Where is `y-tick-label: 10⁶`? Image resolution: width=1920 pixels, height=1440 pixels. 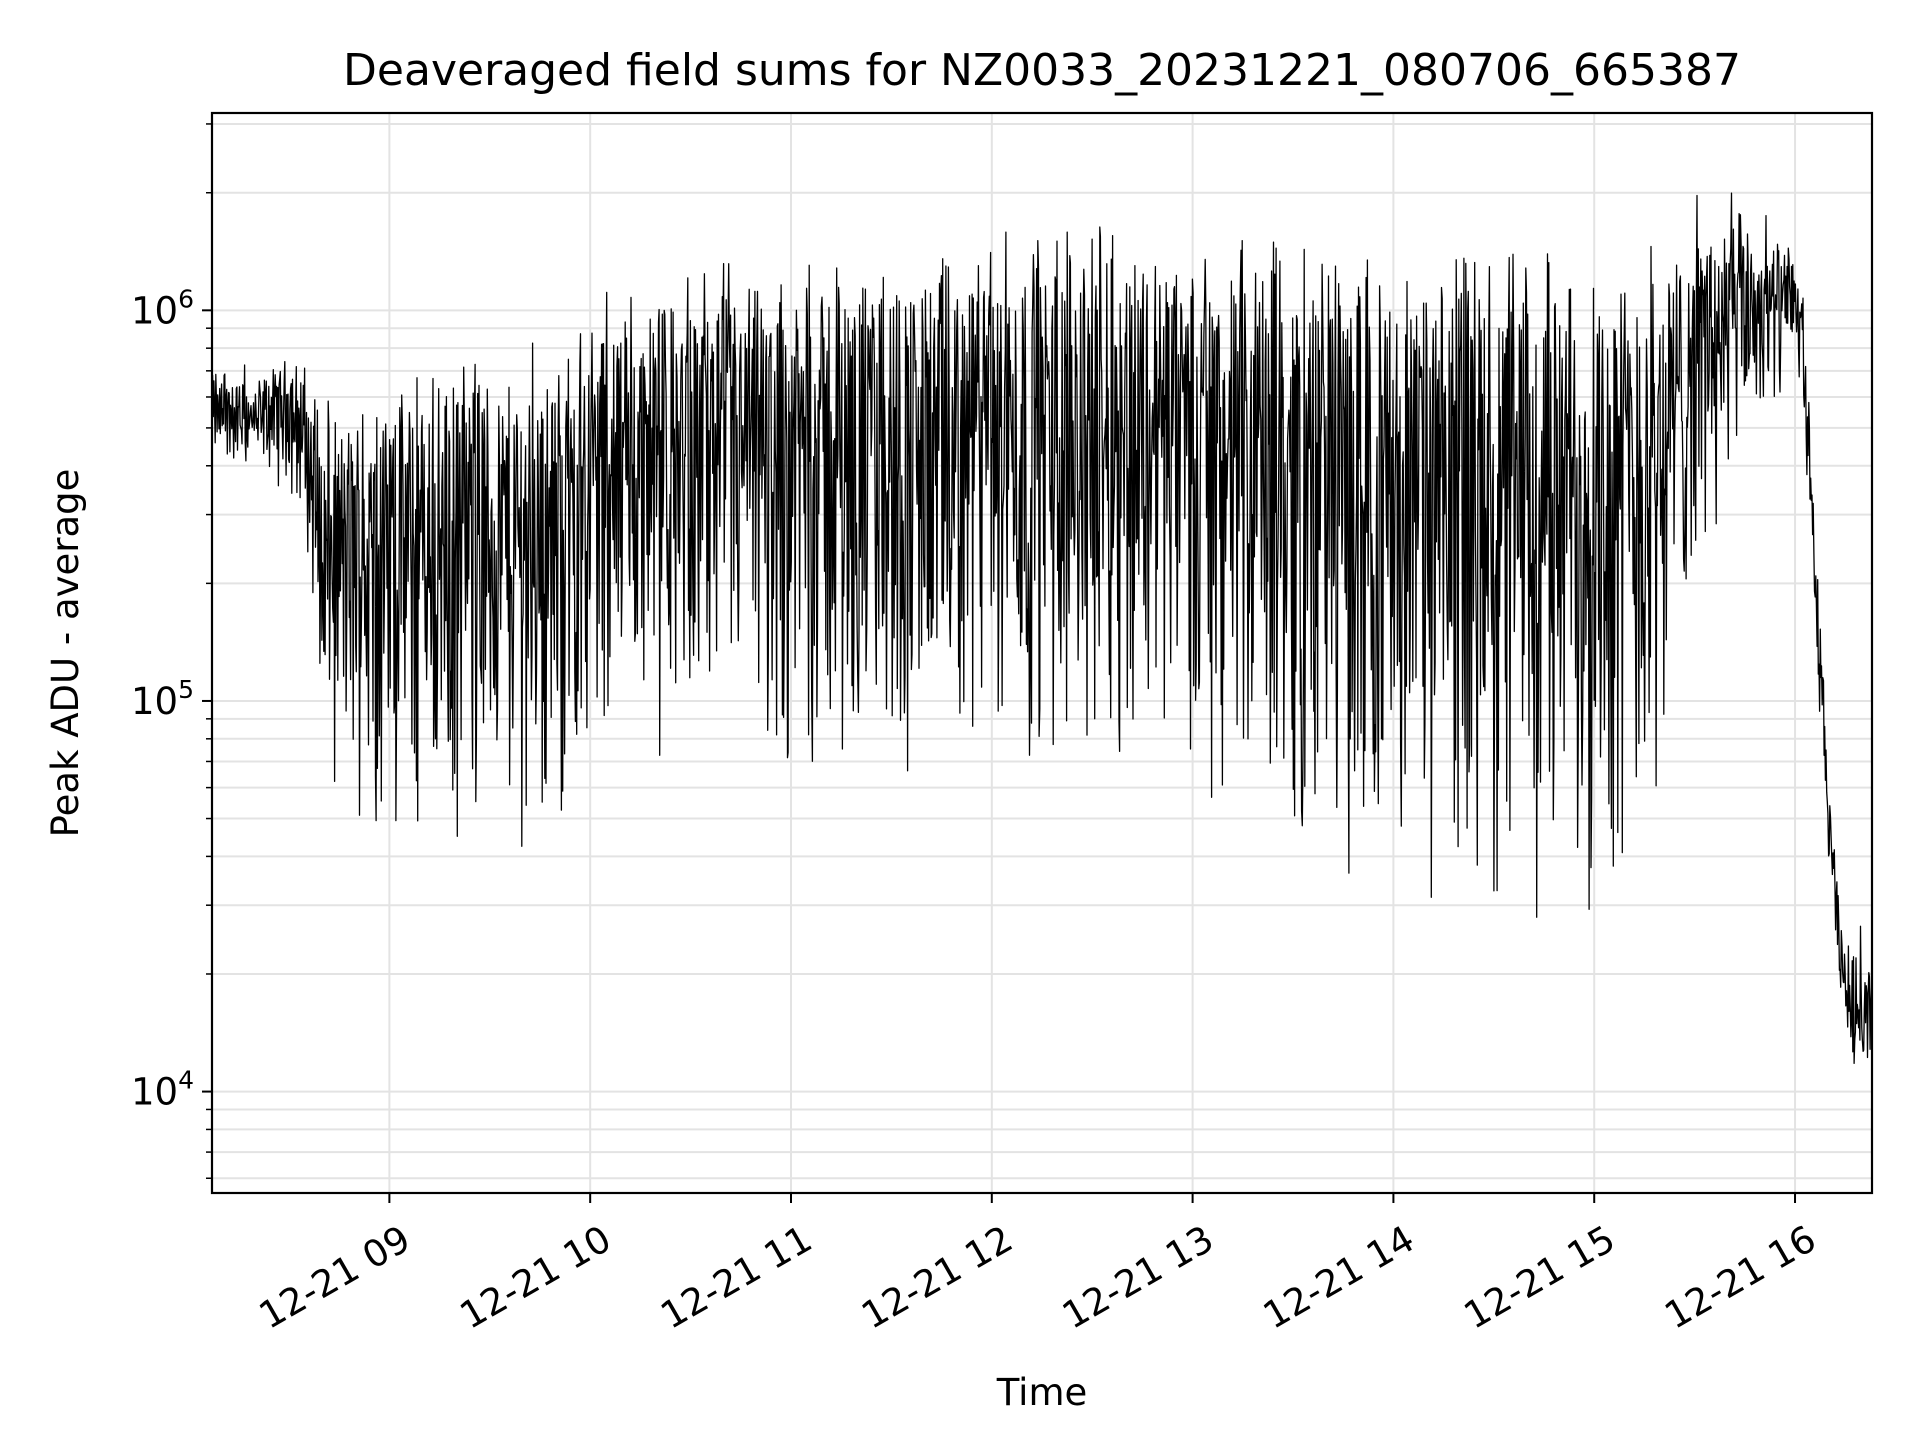
y-tick-label: 10⁶ is located at coordinates (162, 308).